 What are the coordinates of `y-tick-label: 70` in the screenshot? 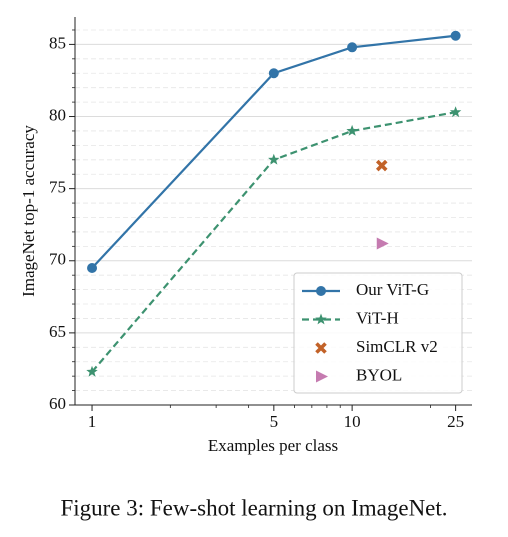 It's located at (57, 259).